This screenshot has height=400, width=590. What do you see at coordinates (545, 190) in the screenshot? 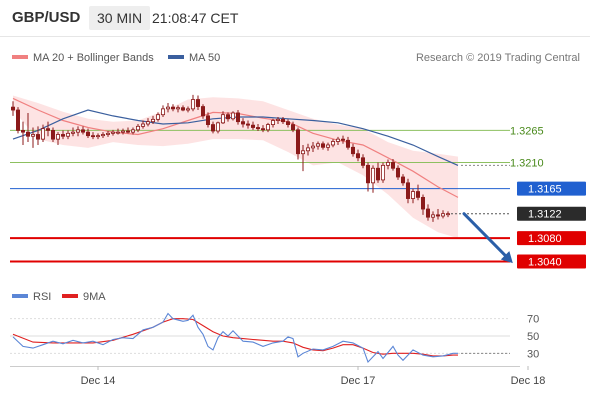
I see `pivot-label: 1.3165` at bounding box center [545, 190].